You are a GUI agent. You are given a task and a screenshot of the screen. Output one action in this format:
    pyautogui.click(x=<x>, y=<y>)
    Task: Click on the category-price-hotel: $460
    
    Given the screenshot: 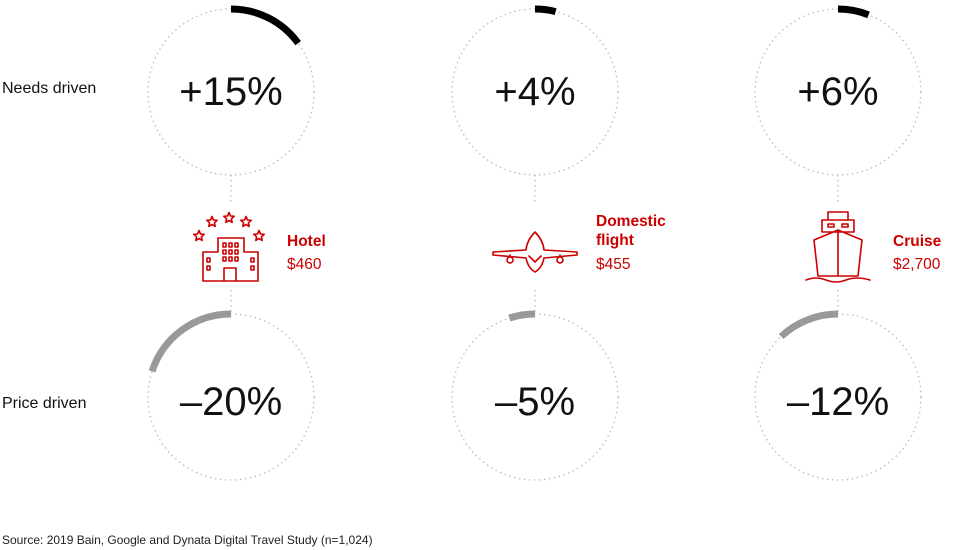 What is the action you would take?
    pyautogui.click(x=304, y=264)
    